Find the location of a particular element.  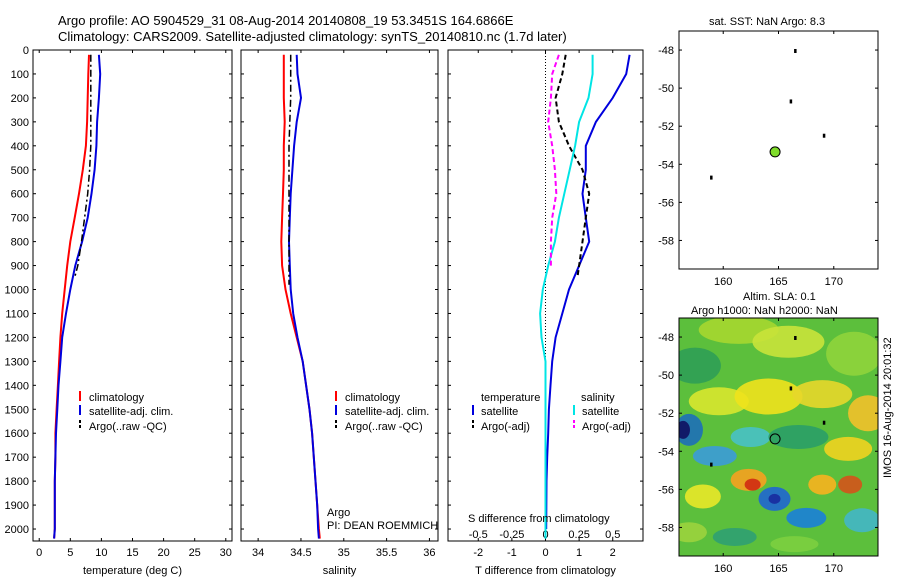

xtick-label-sal: 34.5 is located at coordinates (300, 553).